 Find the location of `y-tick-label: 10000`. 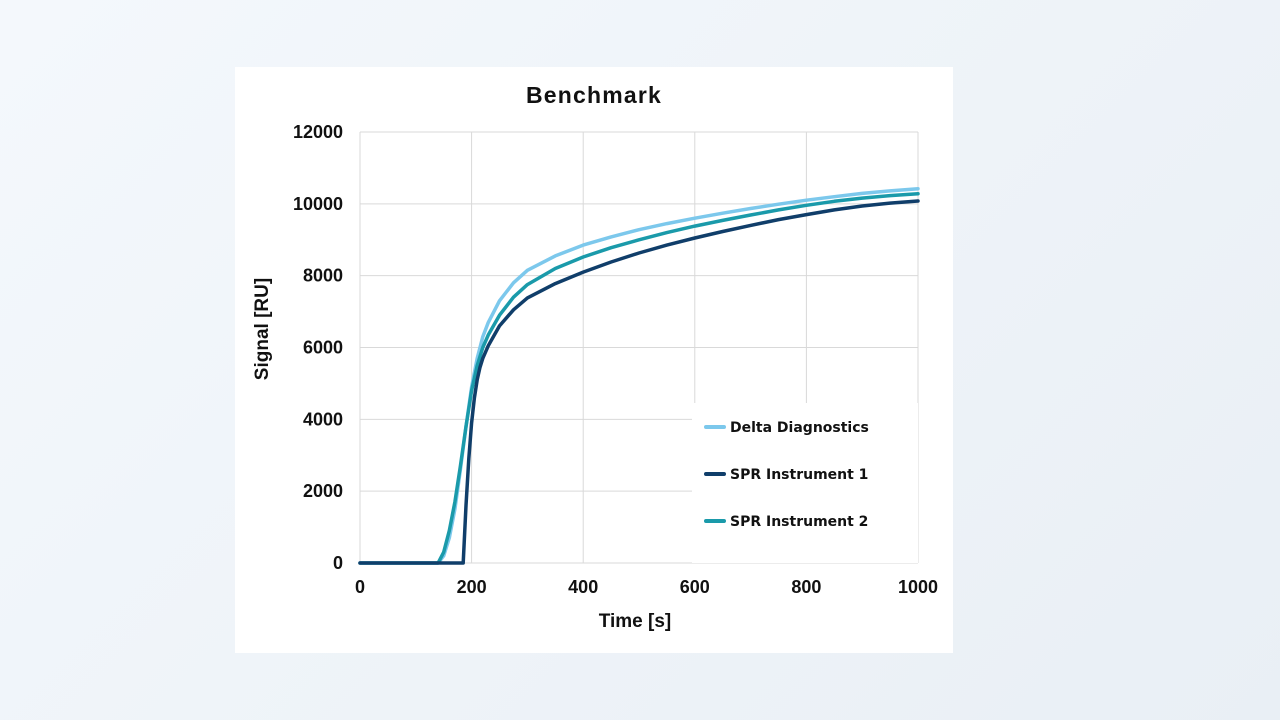

y-tick-label: 10000 is located at coordinates (318, 204).